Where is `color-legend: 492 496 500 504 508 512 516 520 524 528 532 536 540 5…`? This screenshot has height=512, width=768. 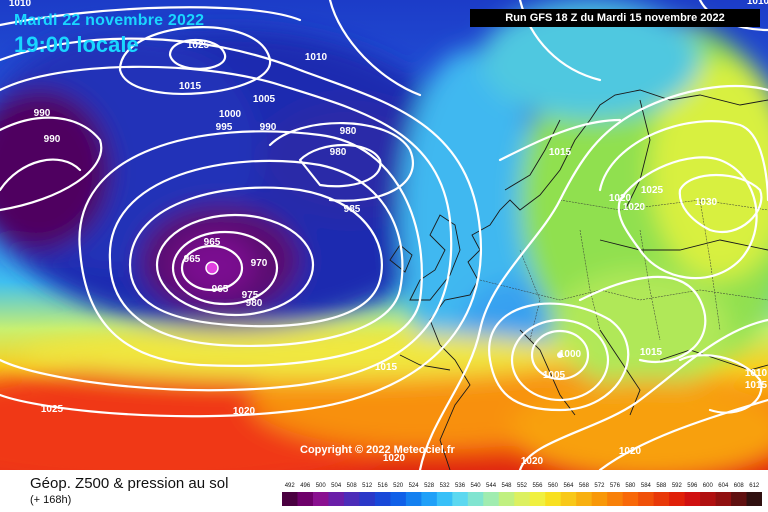 color-legend: 492 496 500 504 508 512 516 520 524 528 532 536 540 5… is located at coordinates (522, 494).